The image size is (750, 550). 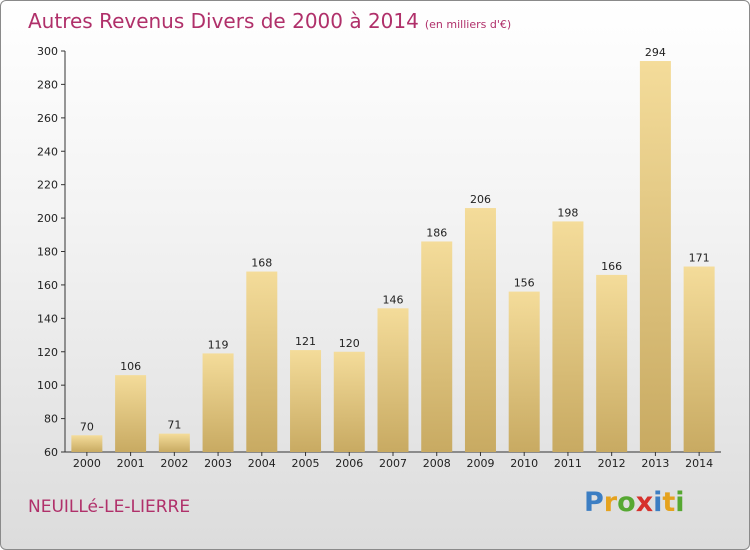 What do you see at coordinates (699, 463) in the screenshot?
I see `x-tick-label: 2014` at bounding box center [699, 463].